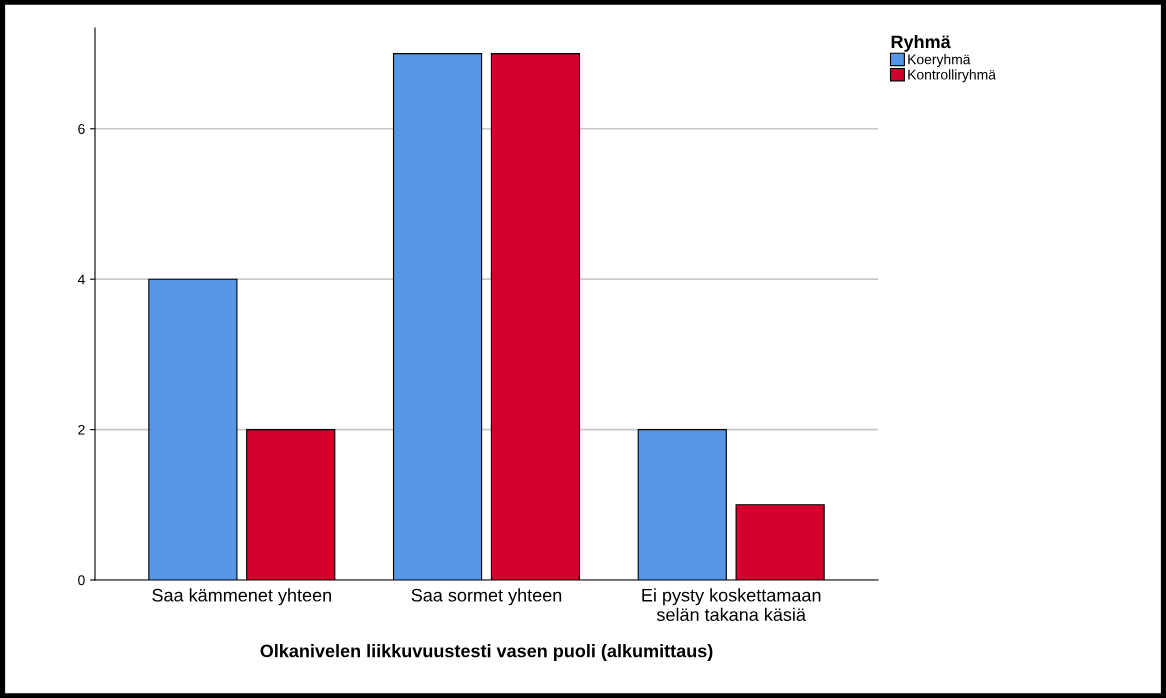 The height and width of the screenshot is (698, 1166). I want to click on y-tick-label: 4, so click(81, 279).